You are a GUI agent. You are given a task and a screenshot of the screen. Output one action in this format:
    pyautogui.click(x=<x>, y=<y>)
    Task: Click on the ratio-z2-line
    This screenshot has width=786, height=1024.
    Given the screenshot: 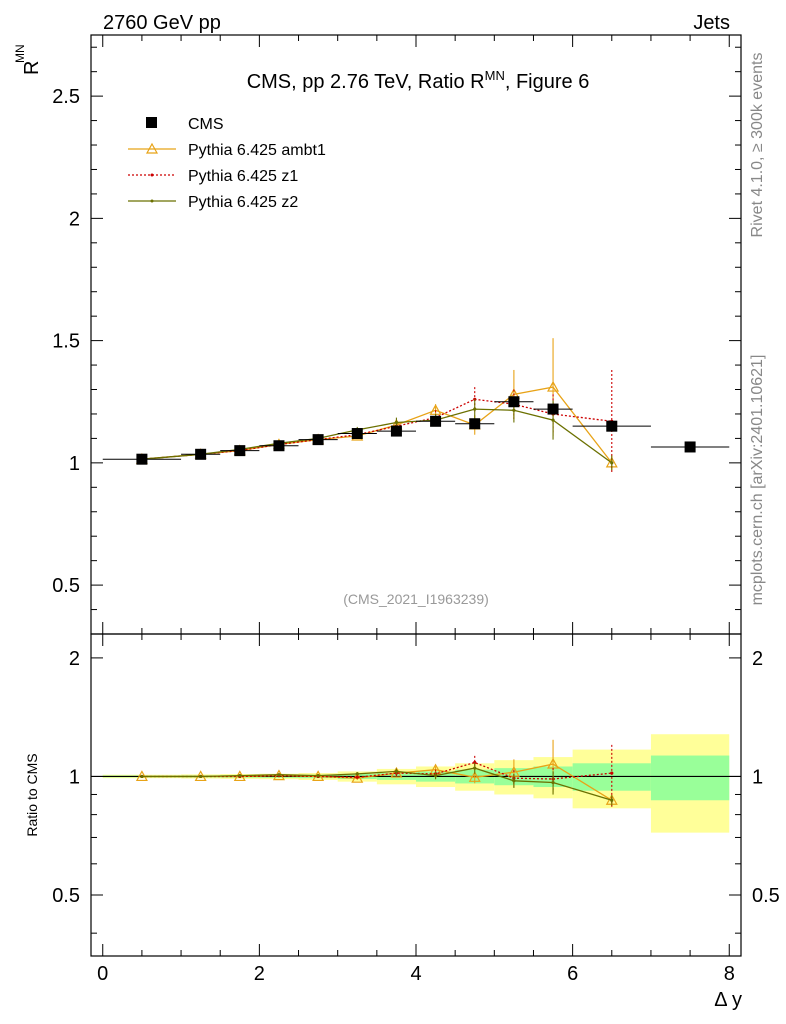 What is the action you would take?
    pyautogui.click(x=376, y=784)
    